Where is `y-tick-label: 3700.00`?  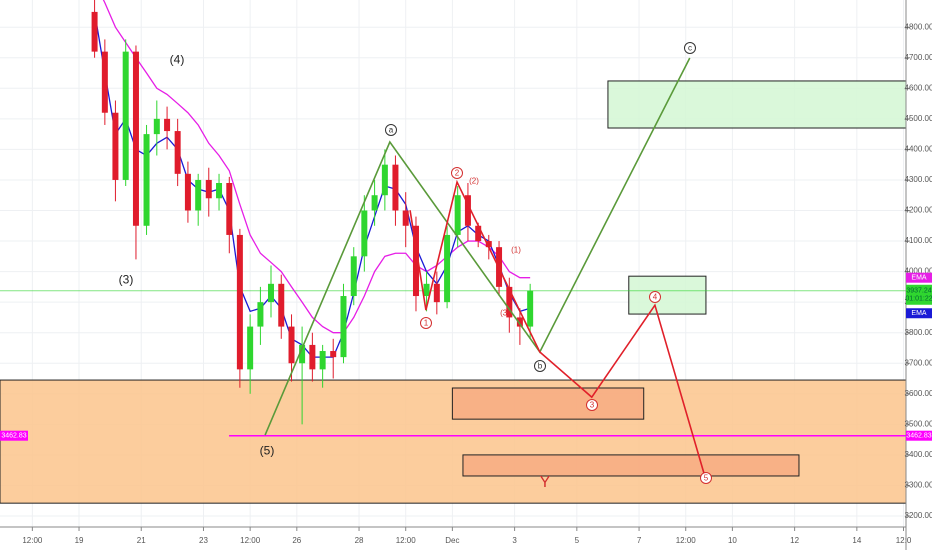
y-tick-label: 3700.00 is located at coordinates (918, 362).